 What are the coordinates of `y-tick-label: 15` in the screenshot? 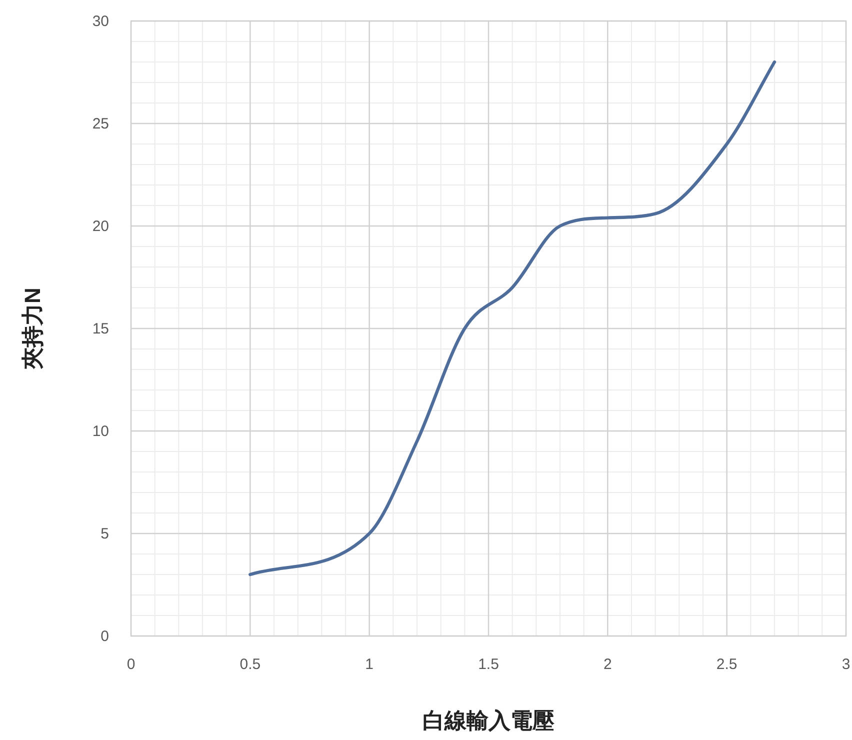 It's located at (100, 329).